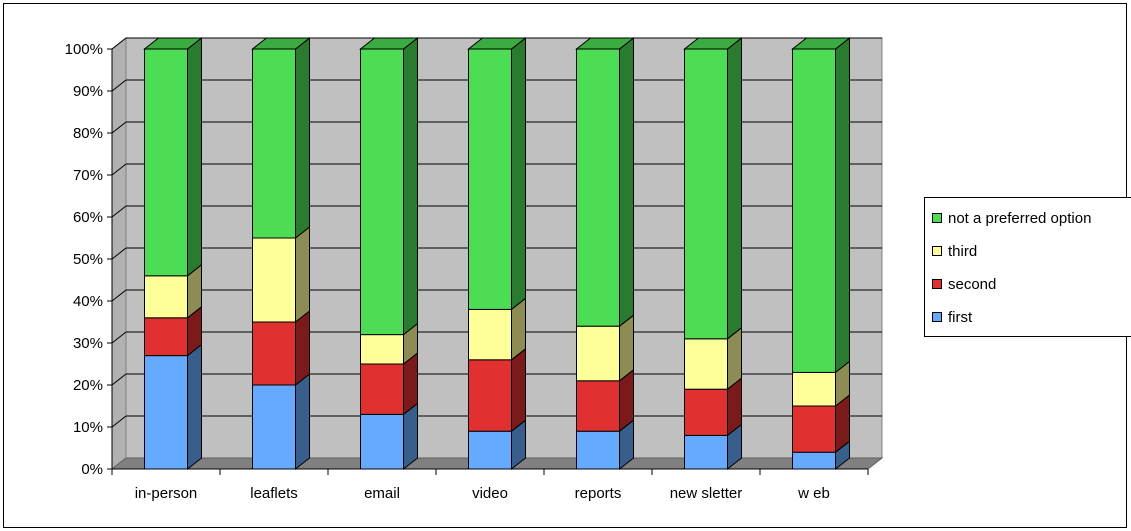 The image size is (1131, 531). Describe the element at coordinates (382, 493) in the screenshot. I see `x-tick-label: email` at that location.